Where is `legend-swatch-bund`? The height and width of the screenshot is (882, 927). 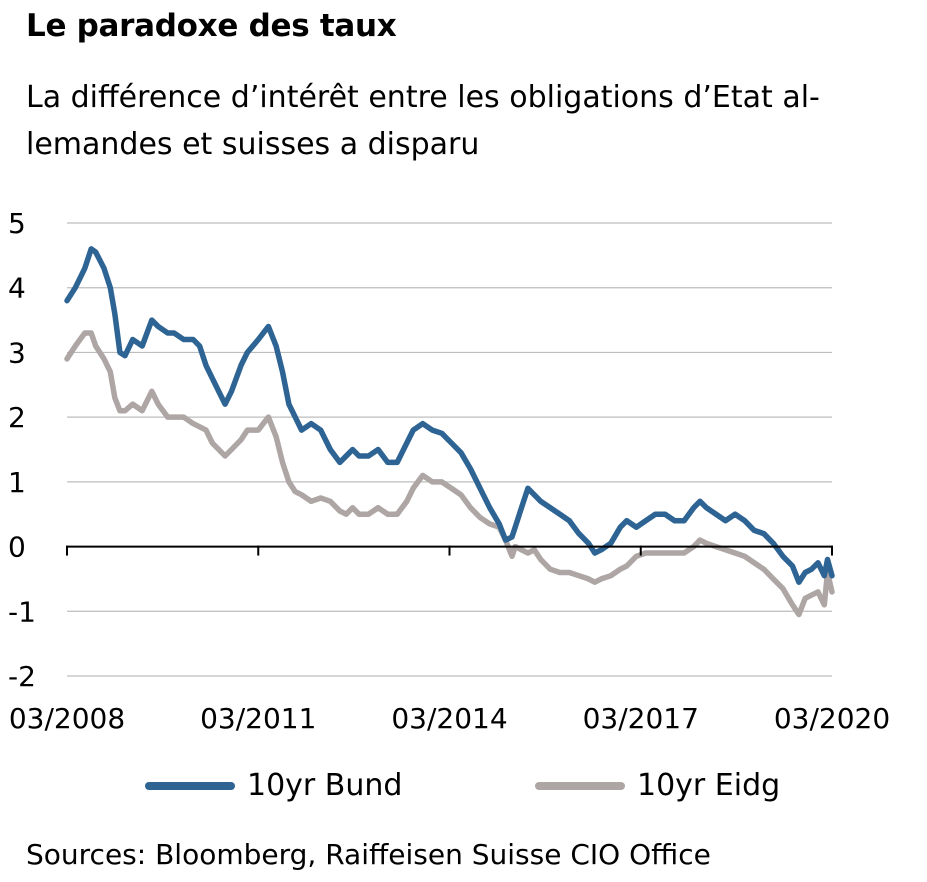
legend-swatch-bund is located at coordinates (190, 785).